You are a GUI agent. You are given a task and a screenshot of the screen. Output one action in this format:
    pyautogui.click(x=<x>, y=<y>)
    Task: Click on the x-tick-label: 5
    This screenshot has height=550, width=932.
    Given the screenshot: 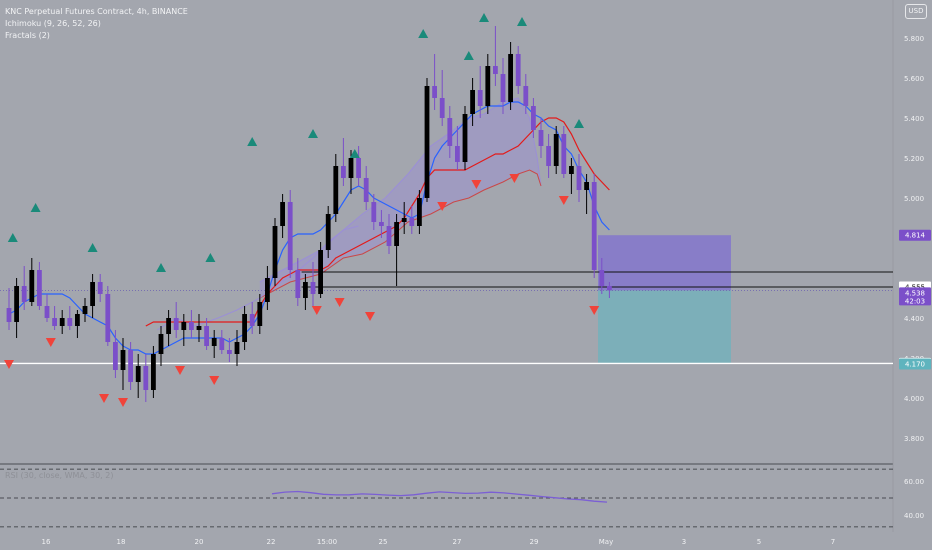 What is the action you would take?
    pyautogui.click(x=759, y=542)
    